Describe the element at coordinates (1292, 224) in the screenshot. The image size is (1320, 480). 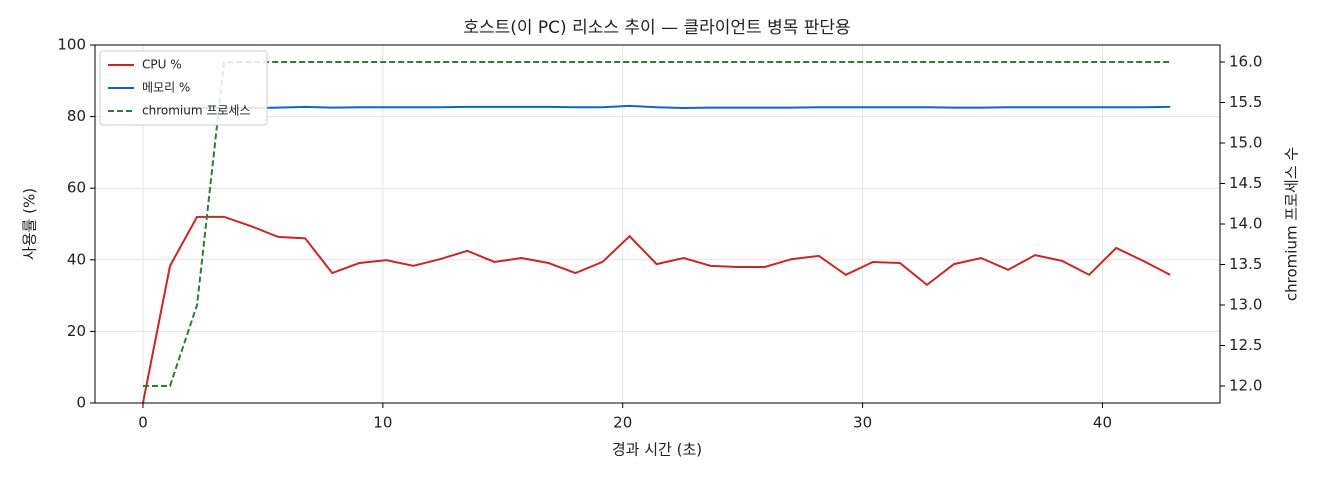
I see `y2-axis-label: chromium 프로세스 수` at that location.